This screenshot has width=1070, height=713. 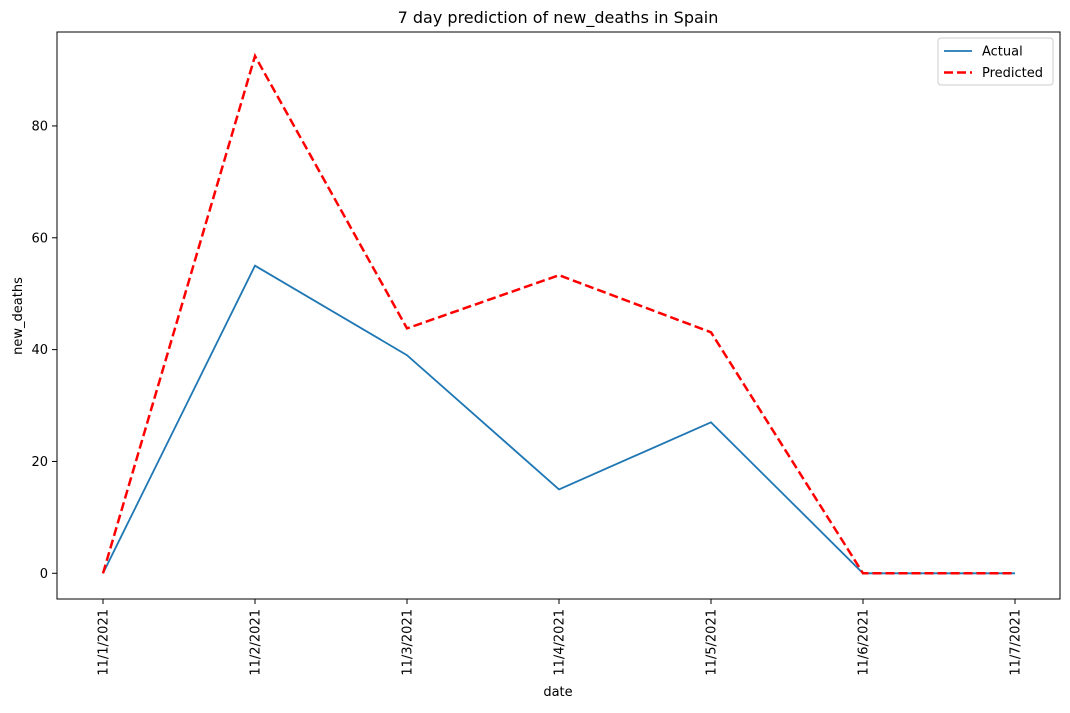 What do you see at coordinates (1002, 52) in the screenshot?
I see `legend-label-actual: Actual` at bounding box center [1002, 52].